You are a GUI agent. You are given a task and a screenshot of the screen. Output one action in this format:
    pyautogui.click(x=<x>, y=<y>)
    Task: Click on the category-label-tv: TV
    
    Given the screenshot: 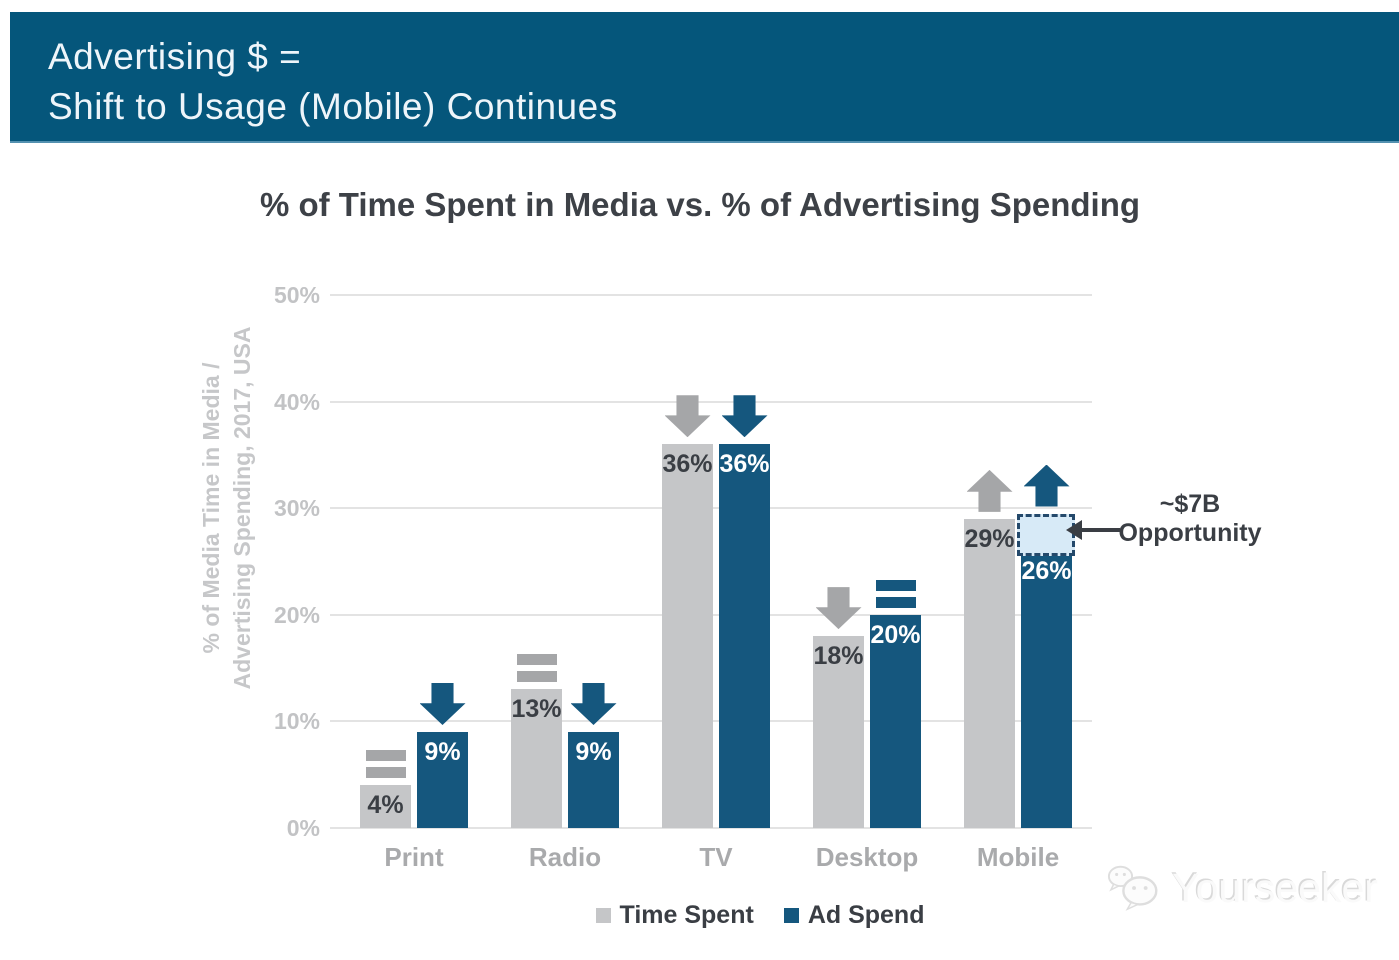 What is the action you would take?
    pyautogui.click(x=716, y=857)
    